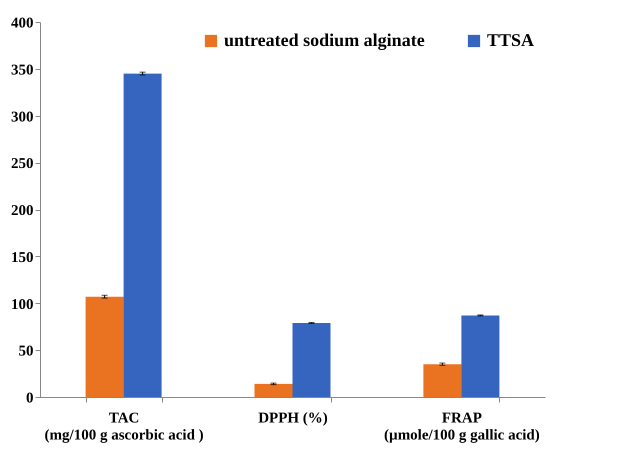 The height and width of the screenshot is (461, 625). I want to click on y-tick-label: 300, so click(22, 117).